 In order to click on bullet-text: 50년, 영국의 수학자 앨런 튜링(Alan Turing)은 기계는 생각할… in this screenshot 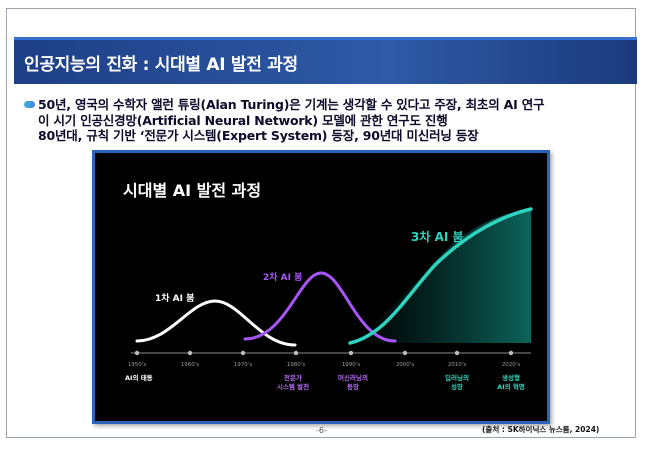, I will do `click(326, 120)`.